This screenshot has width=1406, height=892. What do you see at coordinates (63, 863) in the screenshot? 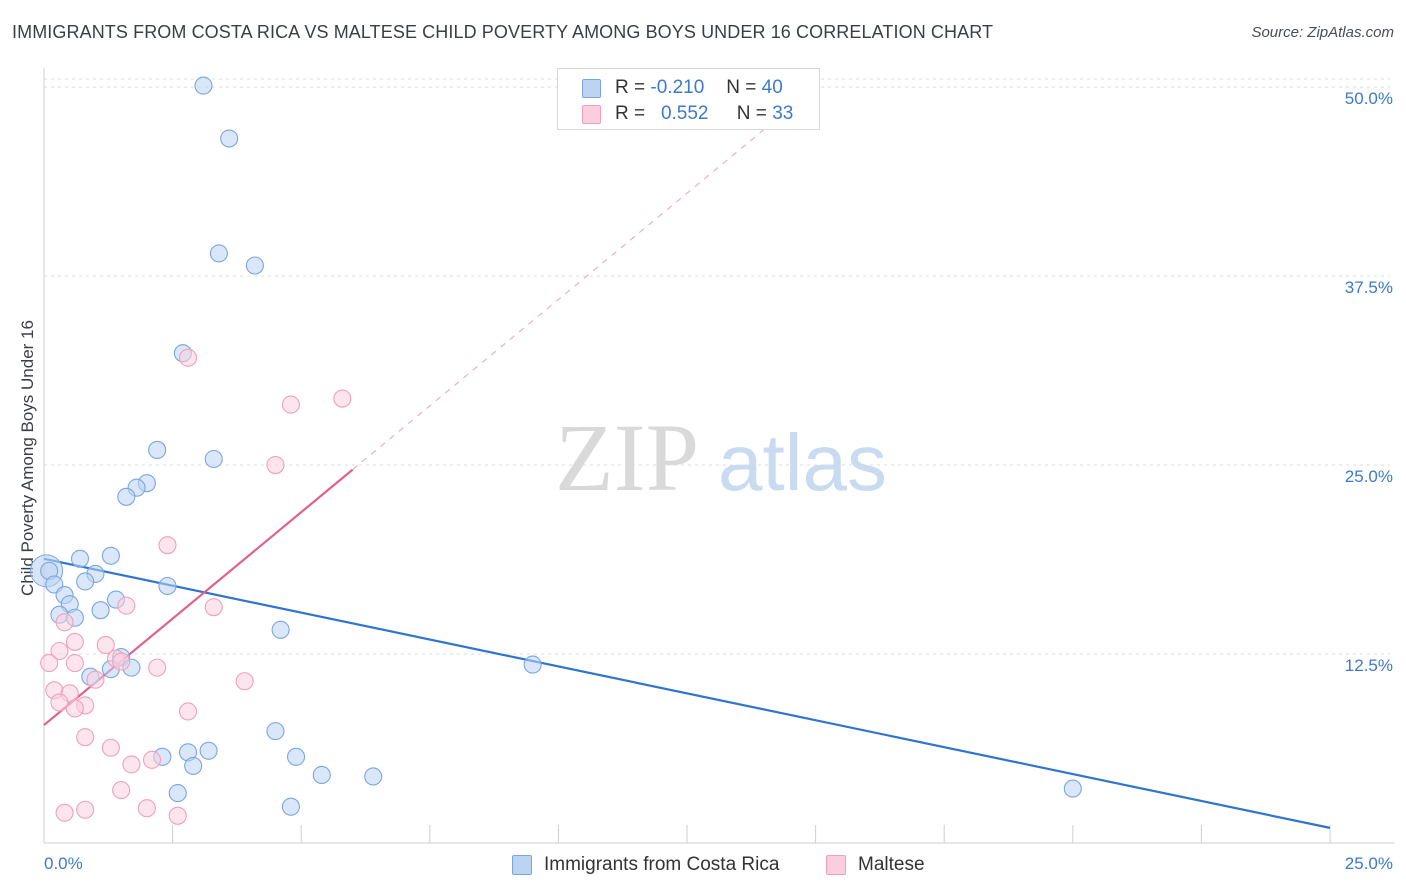
I see `x-tick-label-min: 0.0%` at bounding box center [63, 863].